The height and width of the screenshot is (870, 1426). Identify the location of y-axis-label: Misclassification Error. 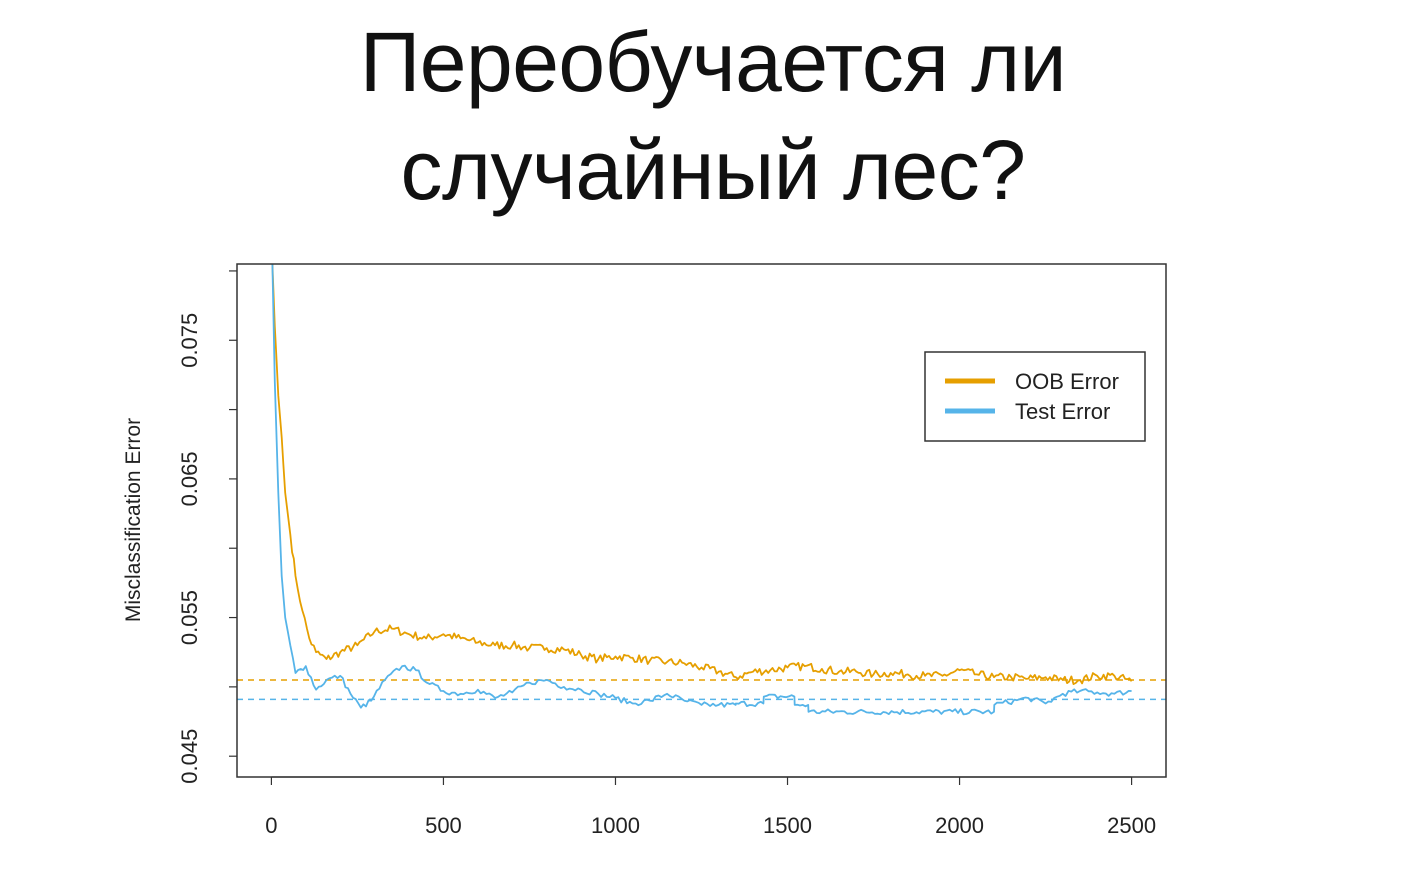
(133, 520).